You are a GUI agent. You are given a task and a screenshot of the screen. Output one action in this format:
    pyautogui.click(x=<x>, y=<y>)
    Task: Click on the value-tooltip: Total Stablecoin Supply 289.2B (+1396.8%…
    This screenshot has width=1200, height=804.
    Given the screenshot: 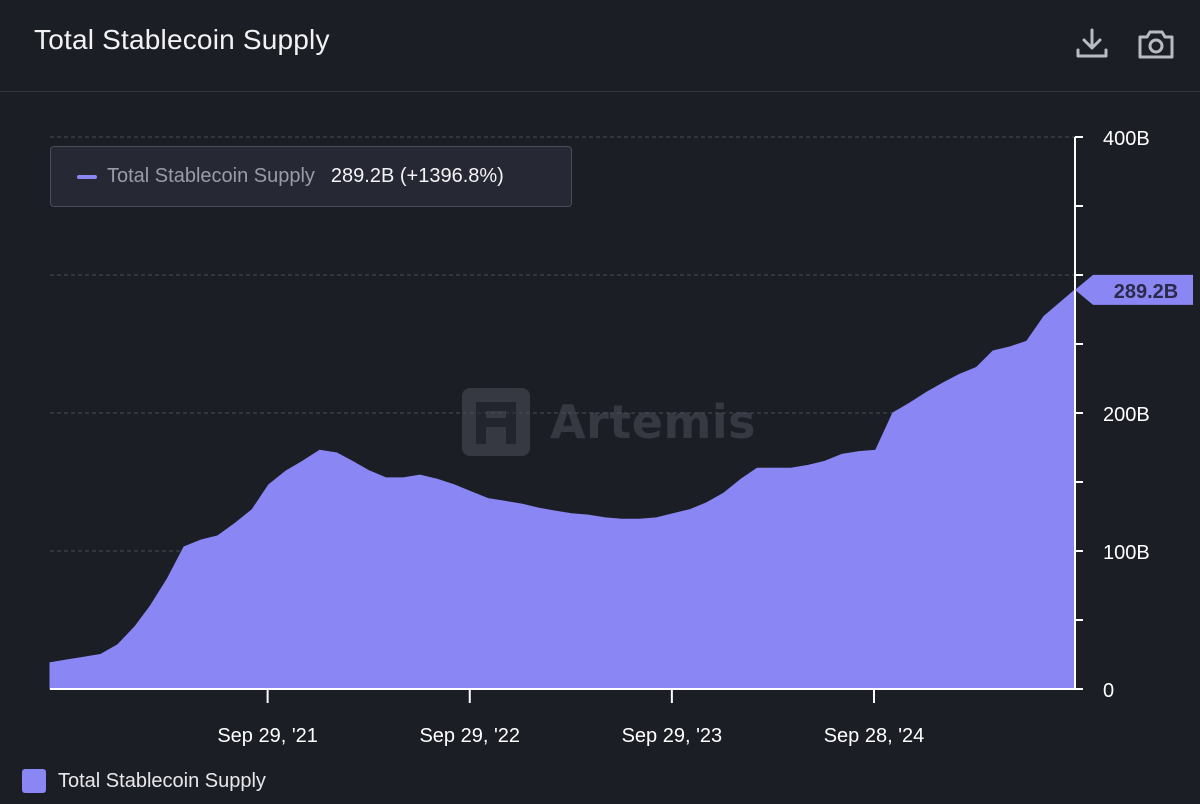 What is the action you would take?
    pyautogui.click(x=311, y=176)
    